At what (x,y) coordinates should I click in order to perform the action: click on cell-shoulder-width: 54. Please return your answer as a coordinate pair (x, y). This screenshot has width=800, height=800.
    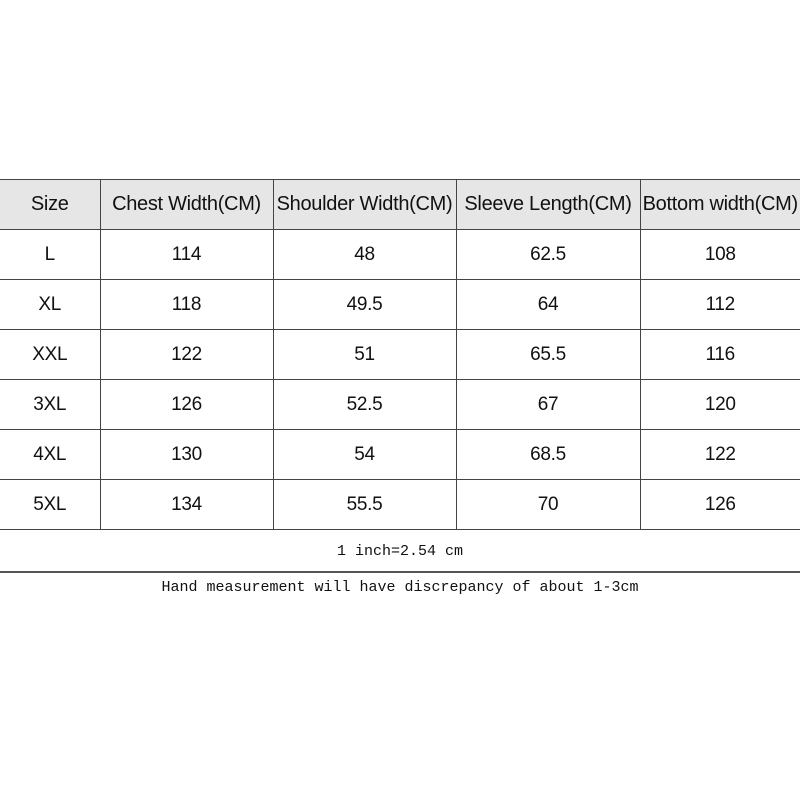
    Looking at the image, I should click on (364, 454).